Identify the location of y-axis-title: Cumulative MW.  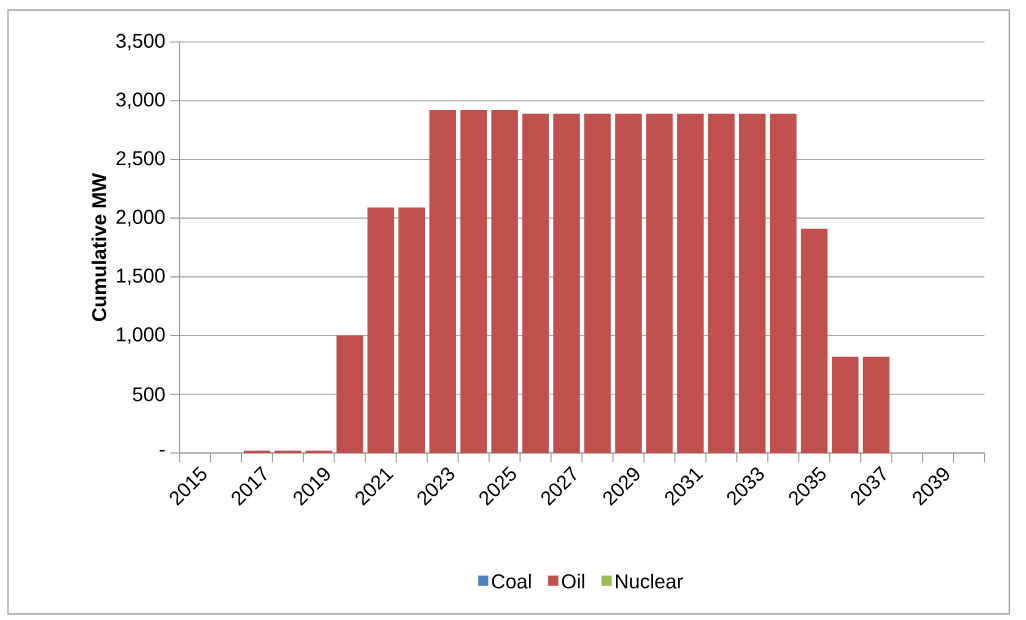
(99, 247).